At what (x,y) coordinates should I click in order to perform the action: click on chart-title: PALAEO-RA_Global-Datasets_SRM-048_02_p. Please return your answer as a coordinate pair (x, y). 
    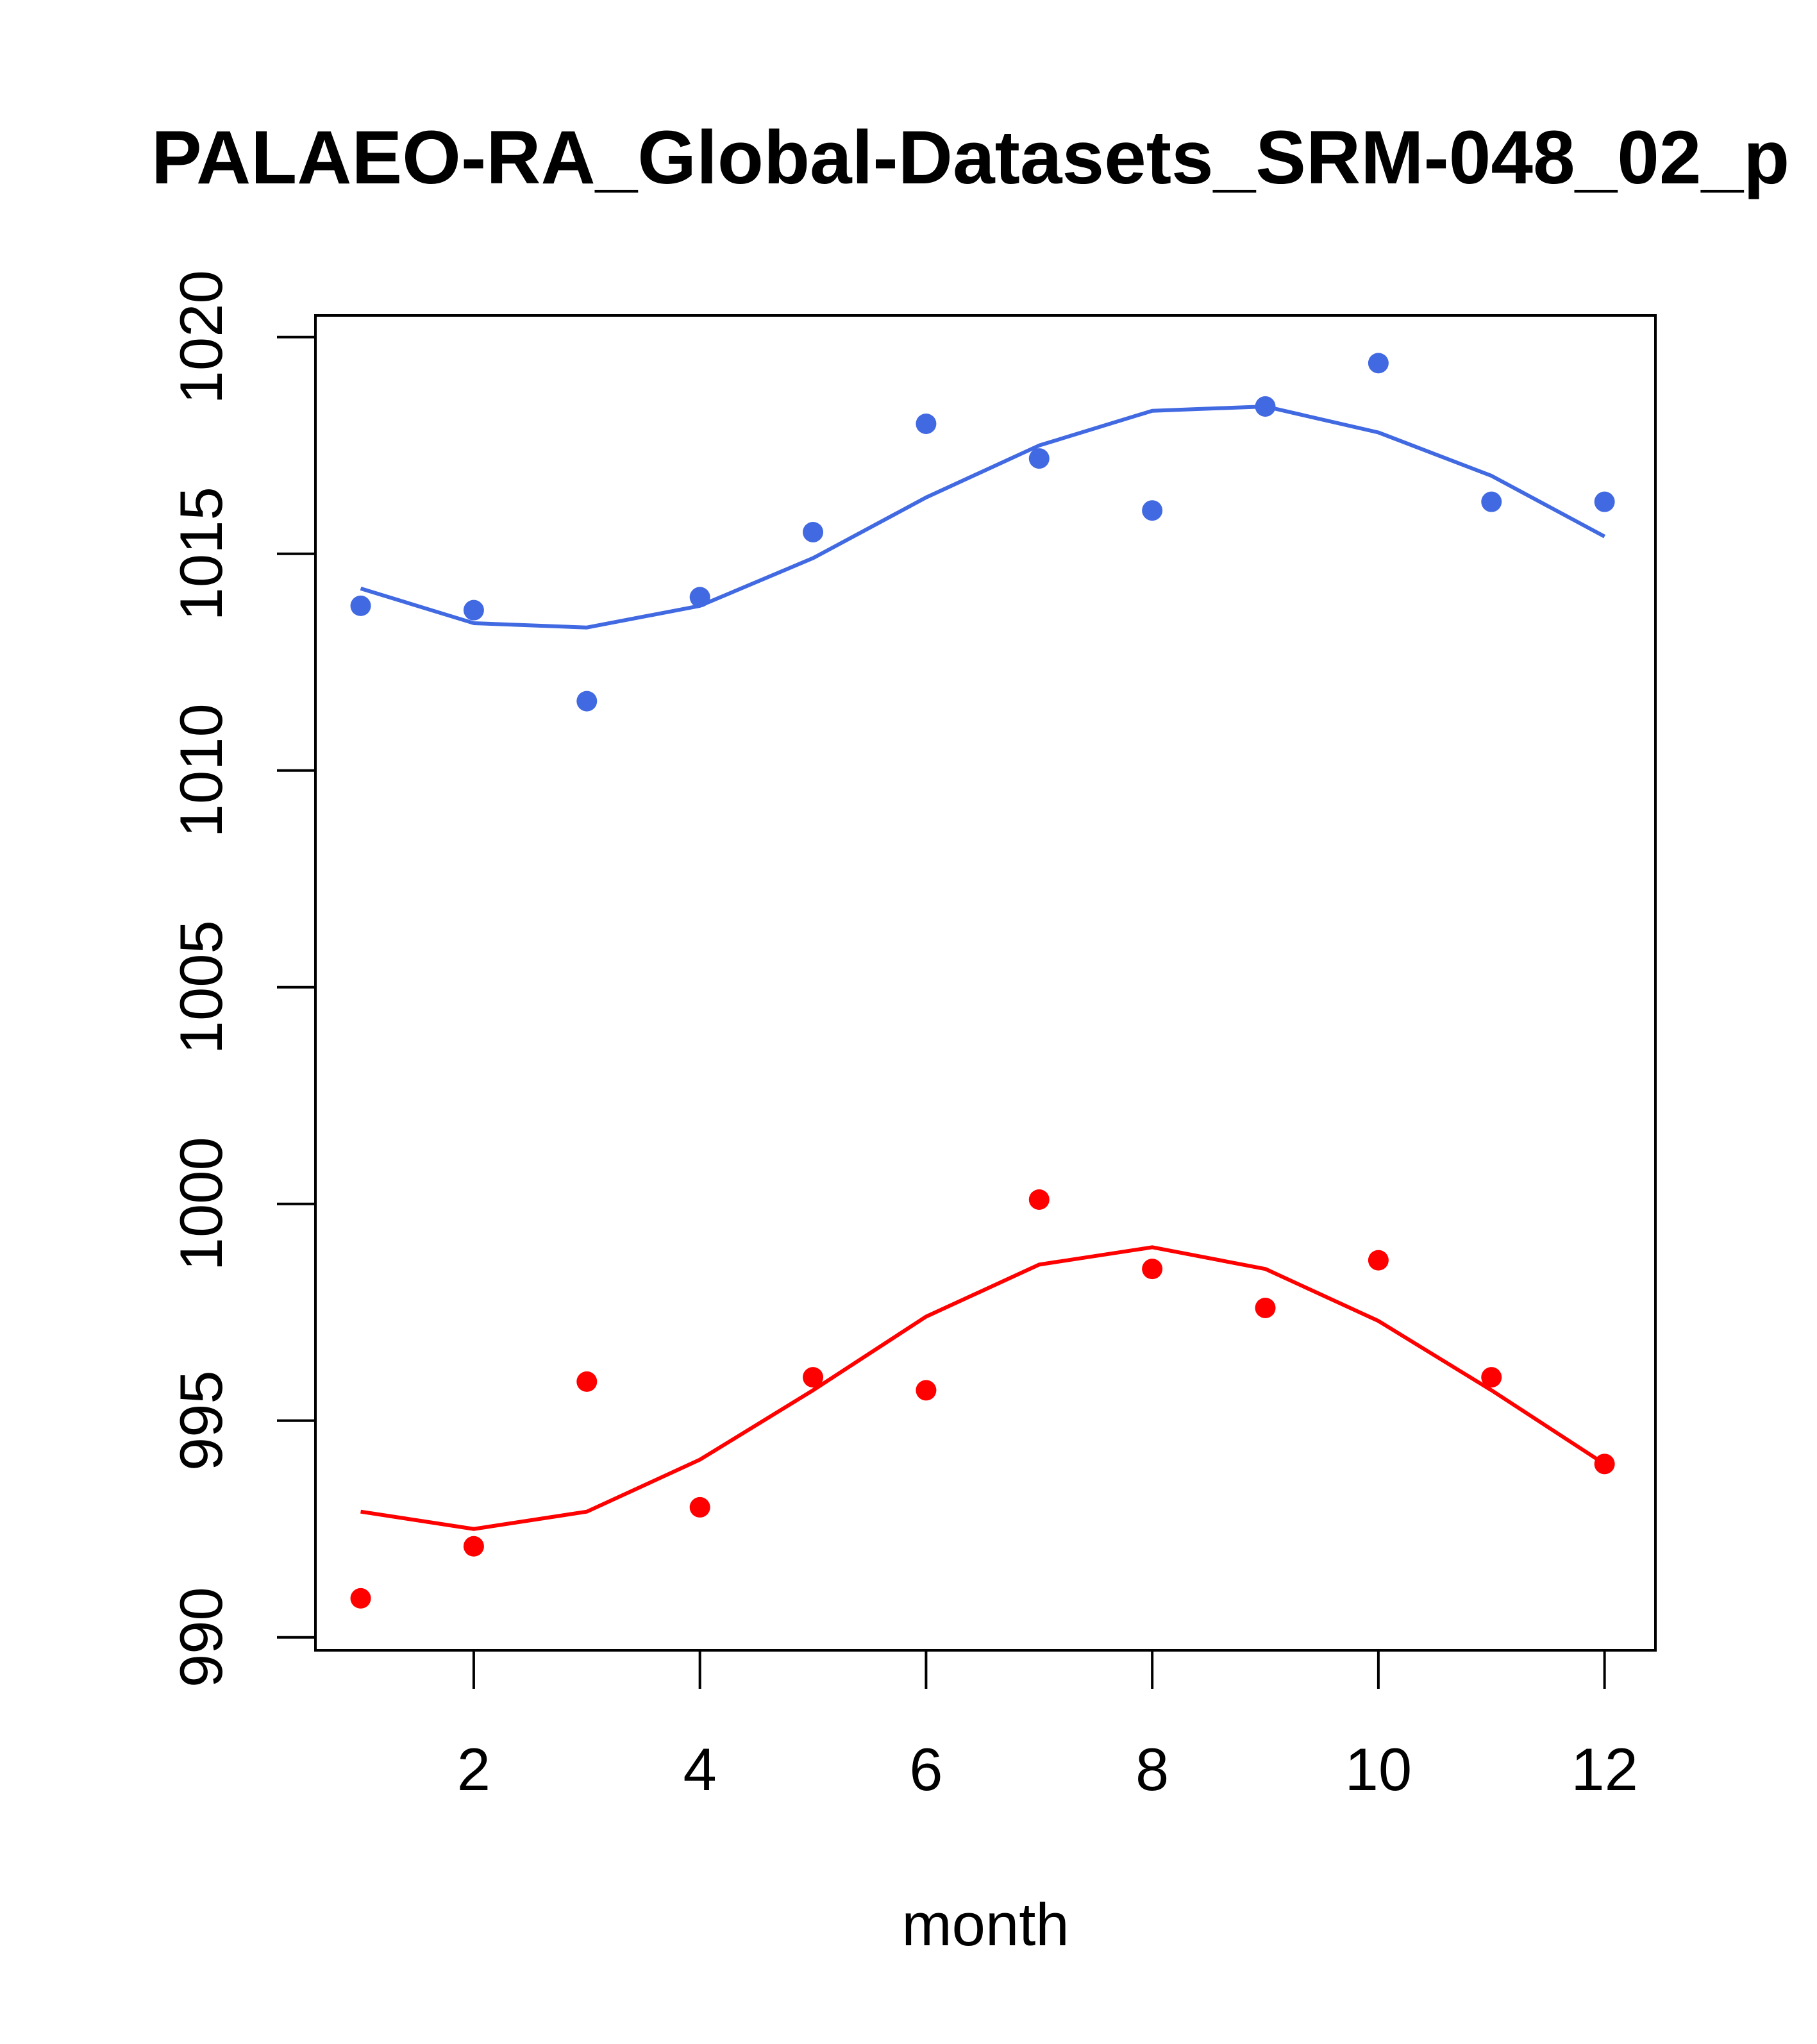
    Looking at the image, I should click on (970, 158).